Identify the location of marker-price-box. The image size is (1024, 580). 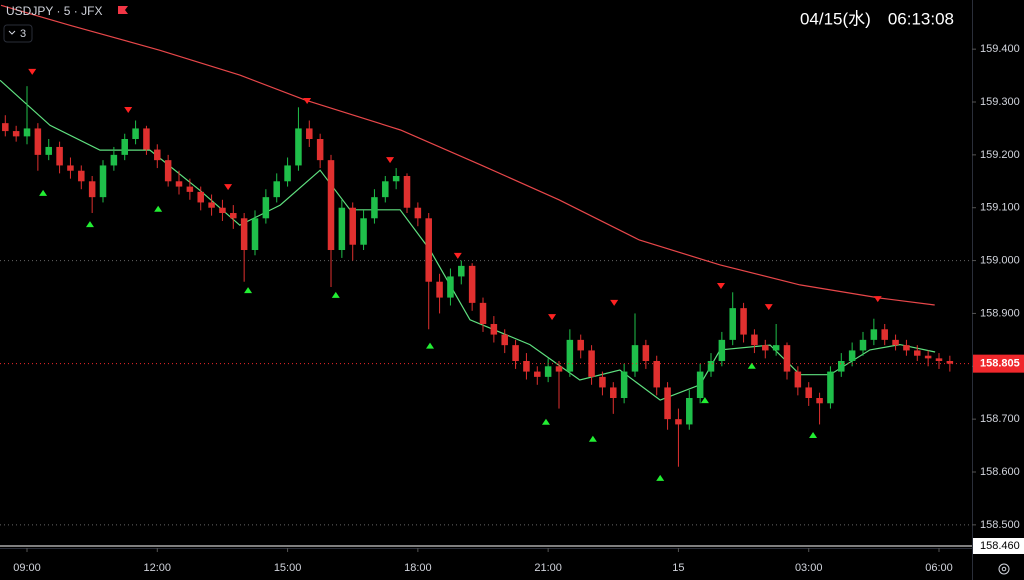
(998, 546).